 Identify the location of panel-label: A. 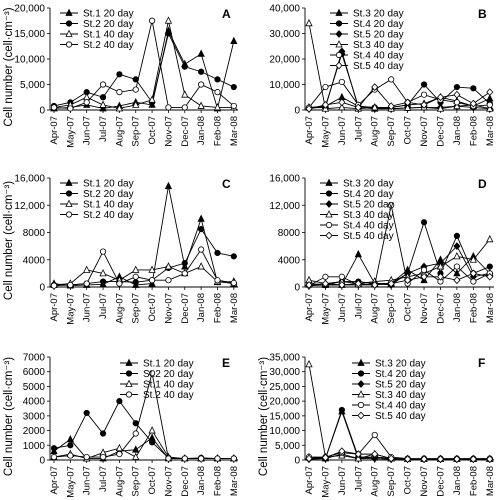
(226, 14).